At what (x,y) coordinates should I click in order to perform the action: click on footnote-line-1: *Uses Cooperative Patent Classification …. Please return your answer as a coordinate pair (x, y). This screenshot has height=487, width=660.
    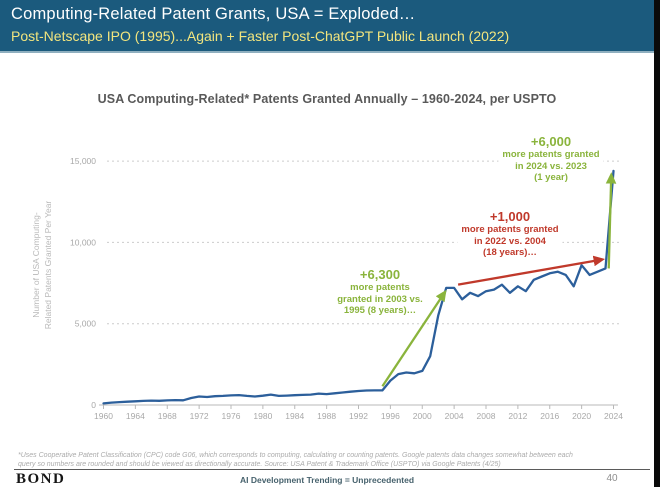
    Looking at the image, I should click on (295, 455).